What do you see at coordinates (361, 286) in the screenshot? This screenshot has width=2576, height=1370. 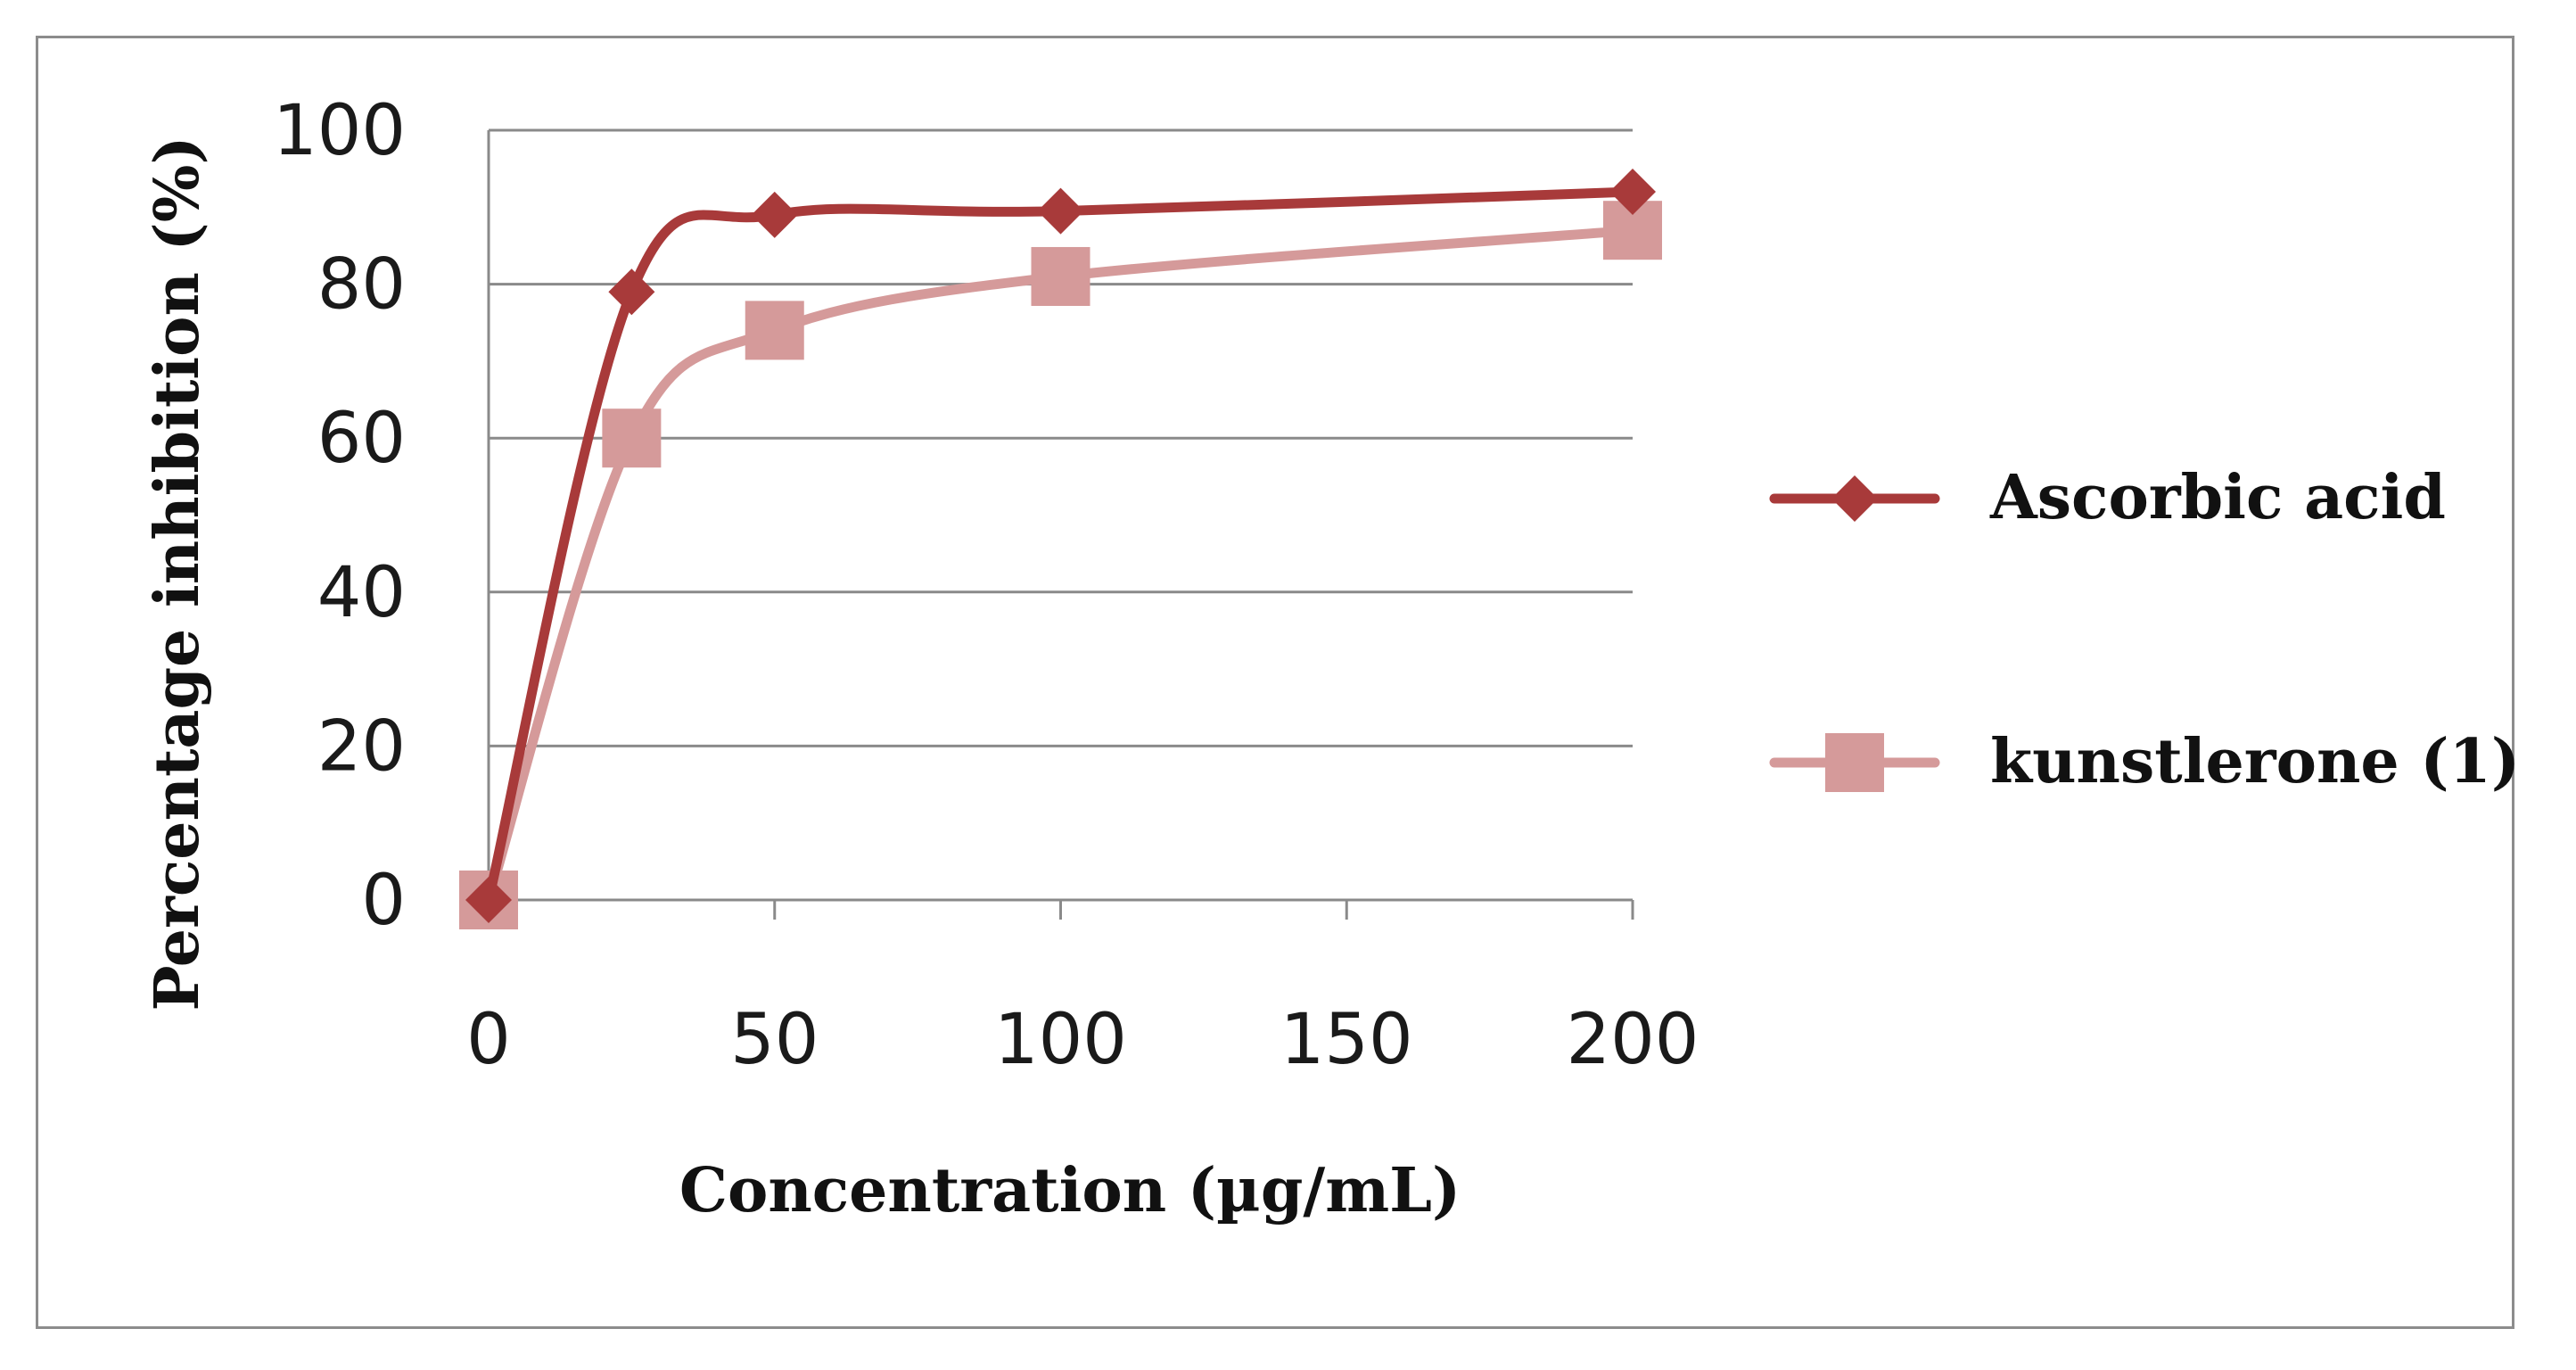 I see `y-tick-label: 80` at bounding box center [361, 286].